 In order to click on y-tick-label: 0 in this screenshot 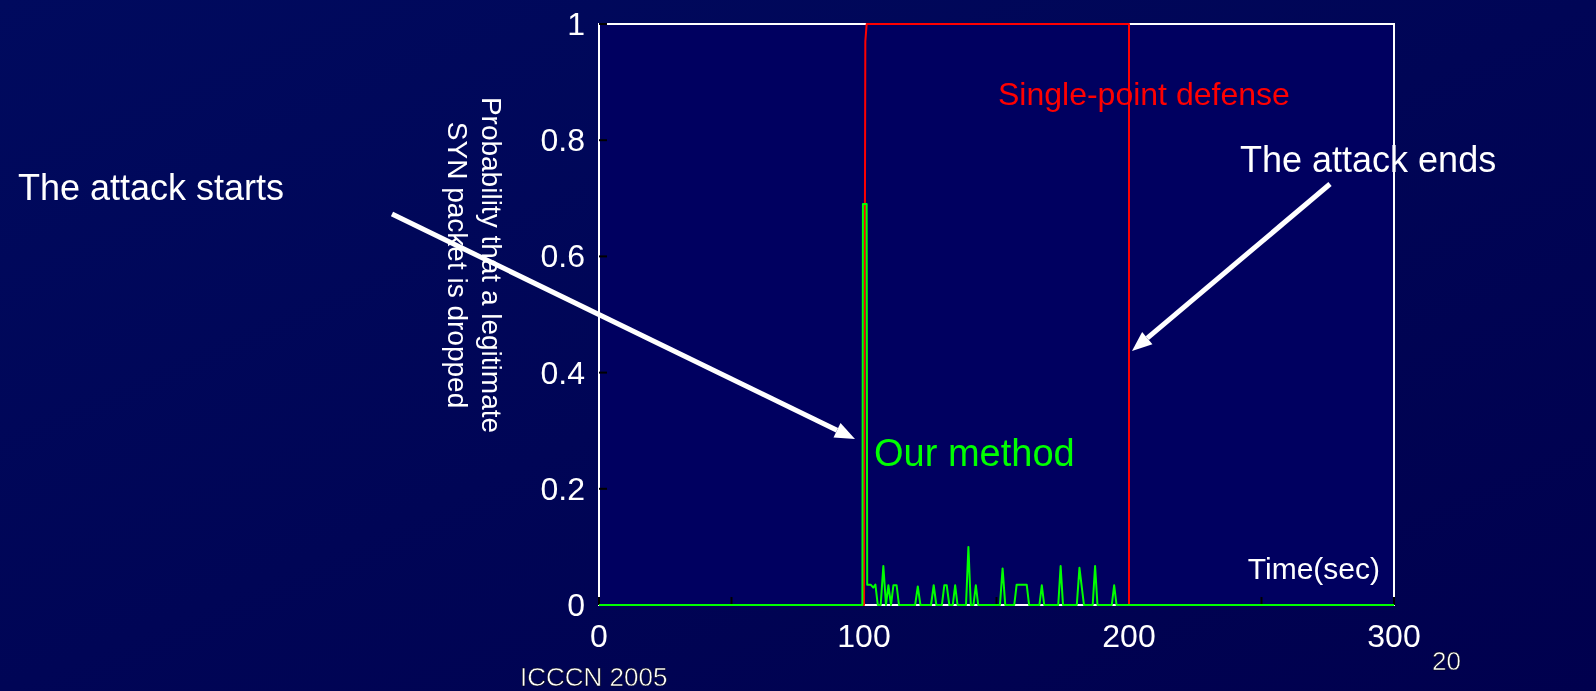, I will do `click(576, 605)`.